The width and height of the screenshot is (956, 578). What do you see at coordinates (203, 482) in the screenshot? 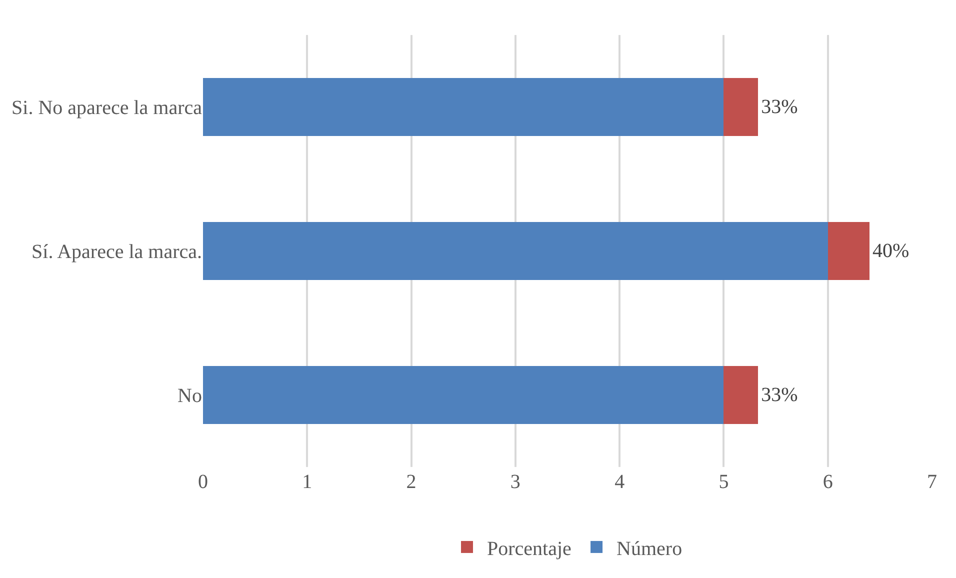
I see `x-tick-label: 0` at bounding box center [203, 482].